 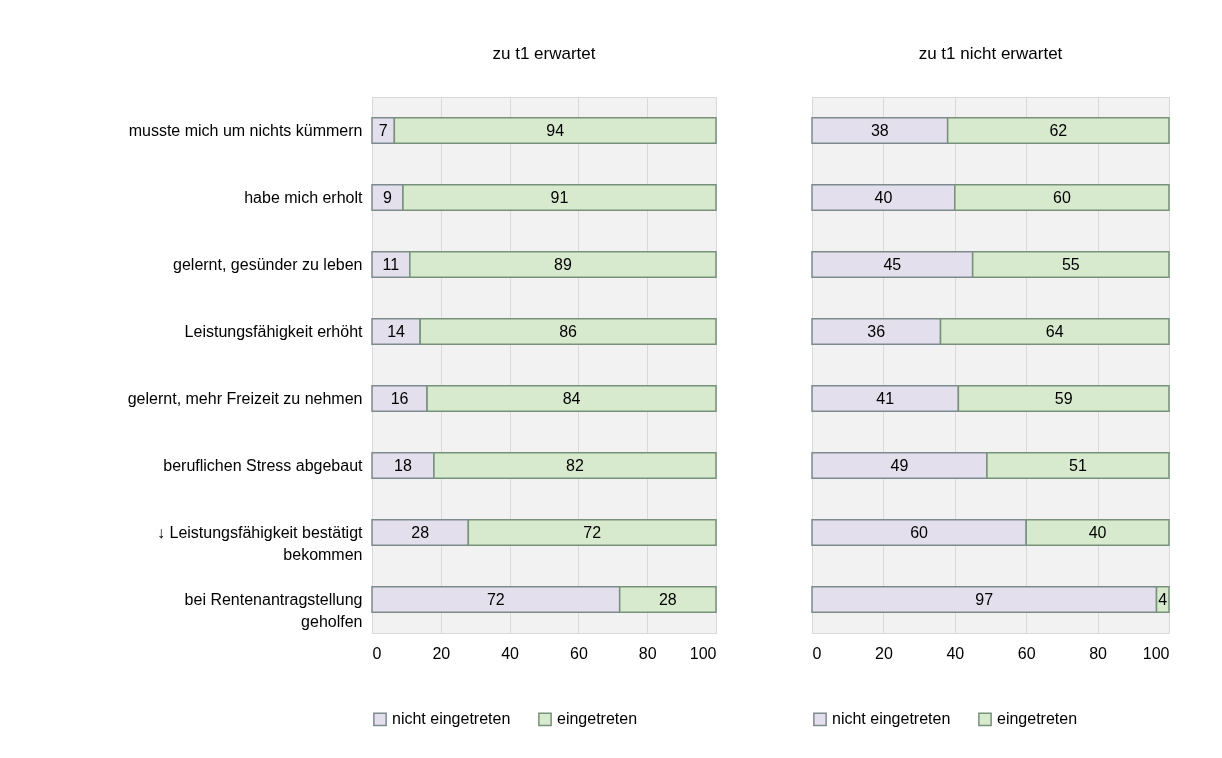 What do you see at coordinates (555, 130) in the screenshot?
I see `data-label: 94` at bounding box center [555, 130].